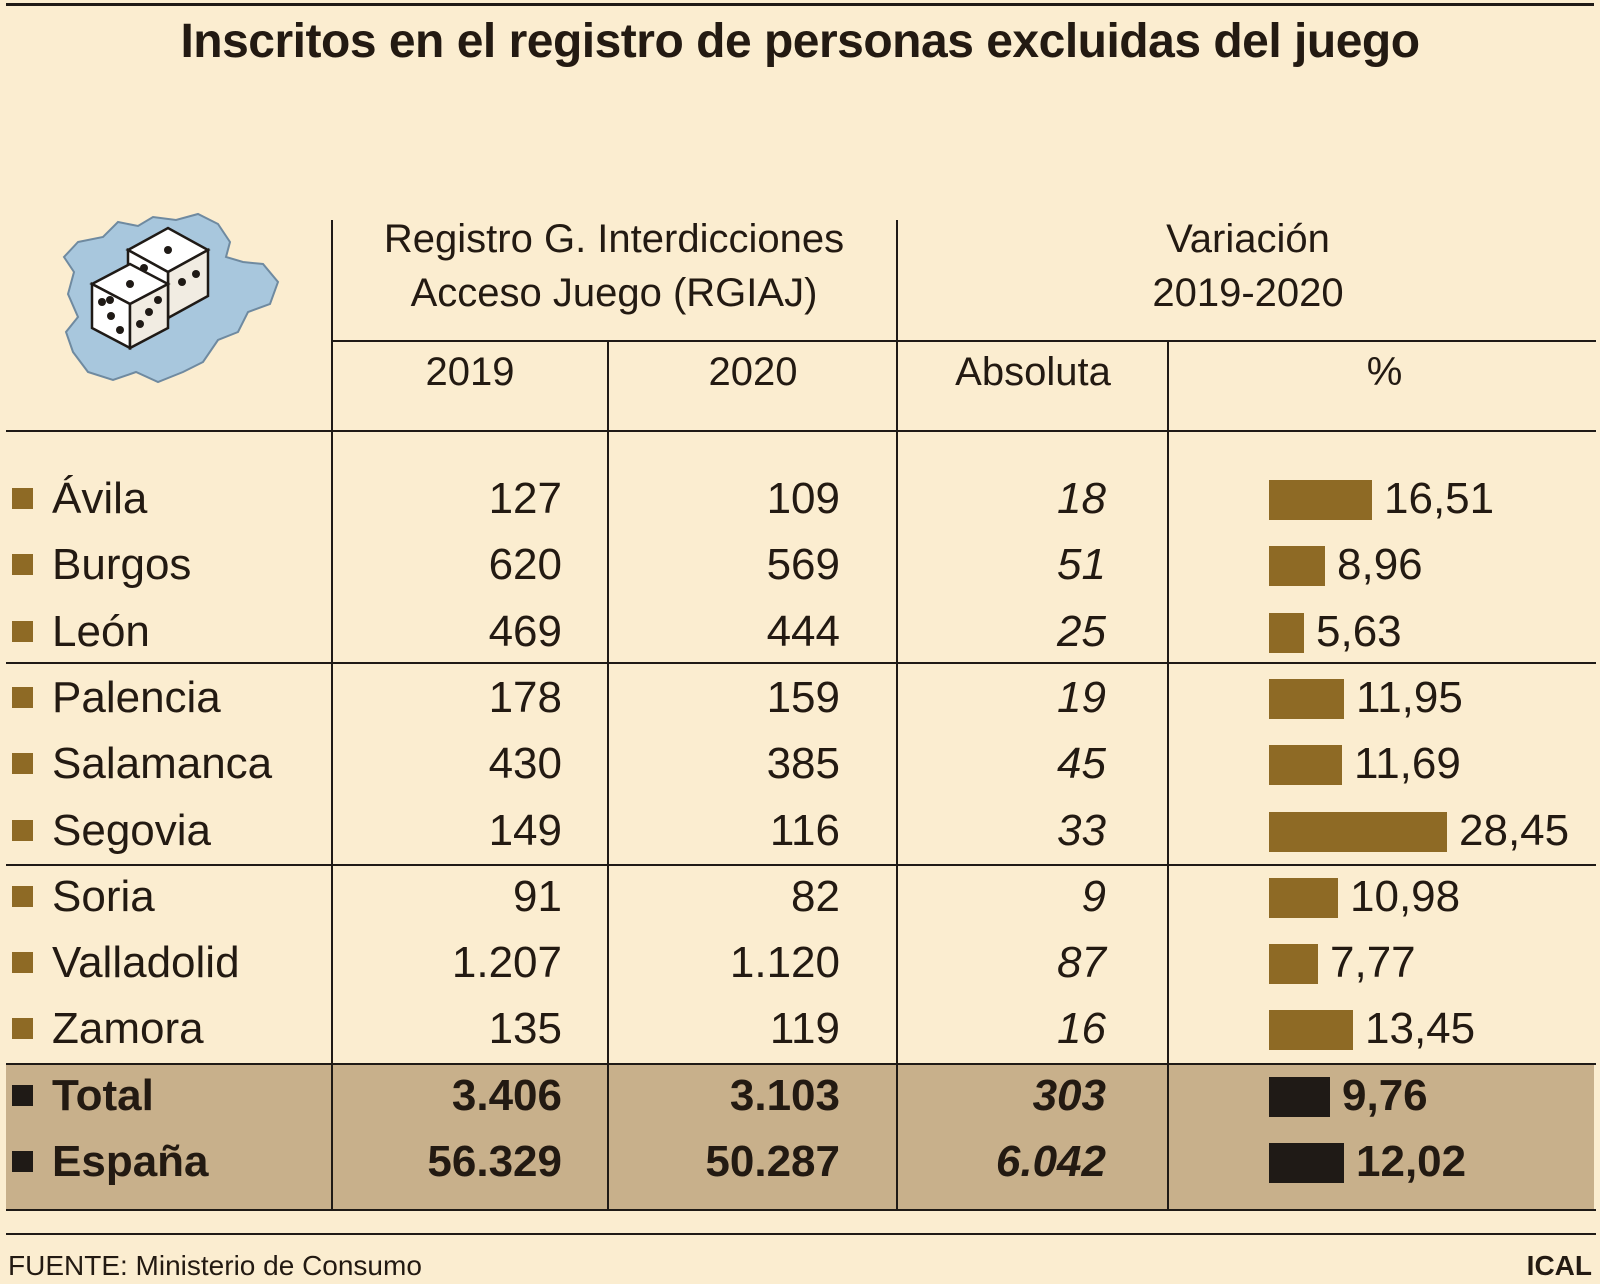 Image resolution: width=1600 pixels, height=1284 pixels. Describe the element at coordinates (470, 372) in the screenshot. I see `col-header-2019: 2019` at that location.